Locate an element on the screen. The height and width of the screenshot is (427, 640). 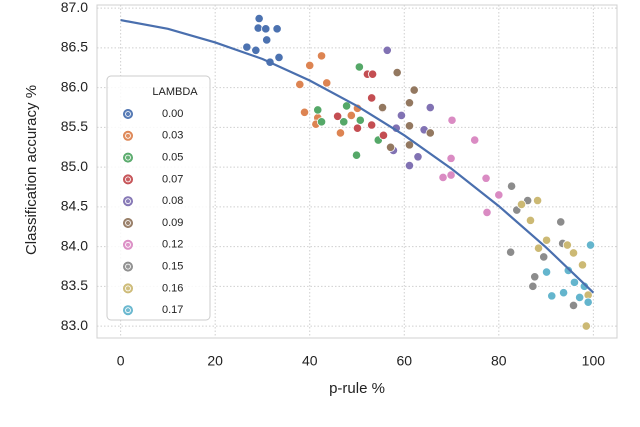
legend-label: 0.05 is located at coordinates (172, 158).